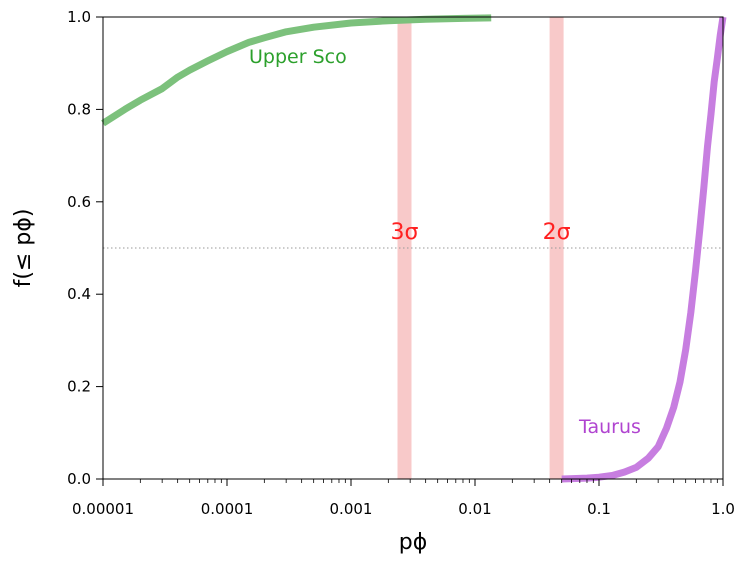 The image size is (745, 568). I want to click on y-tick-label-1: 0.2, so click(79, 387).